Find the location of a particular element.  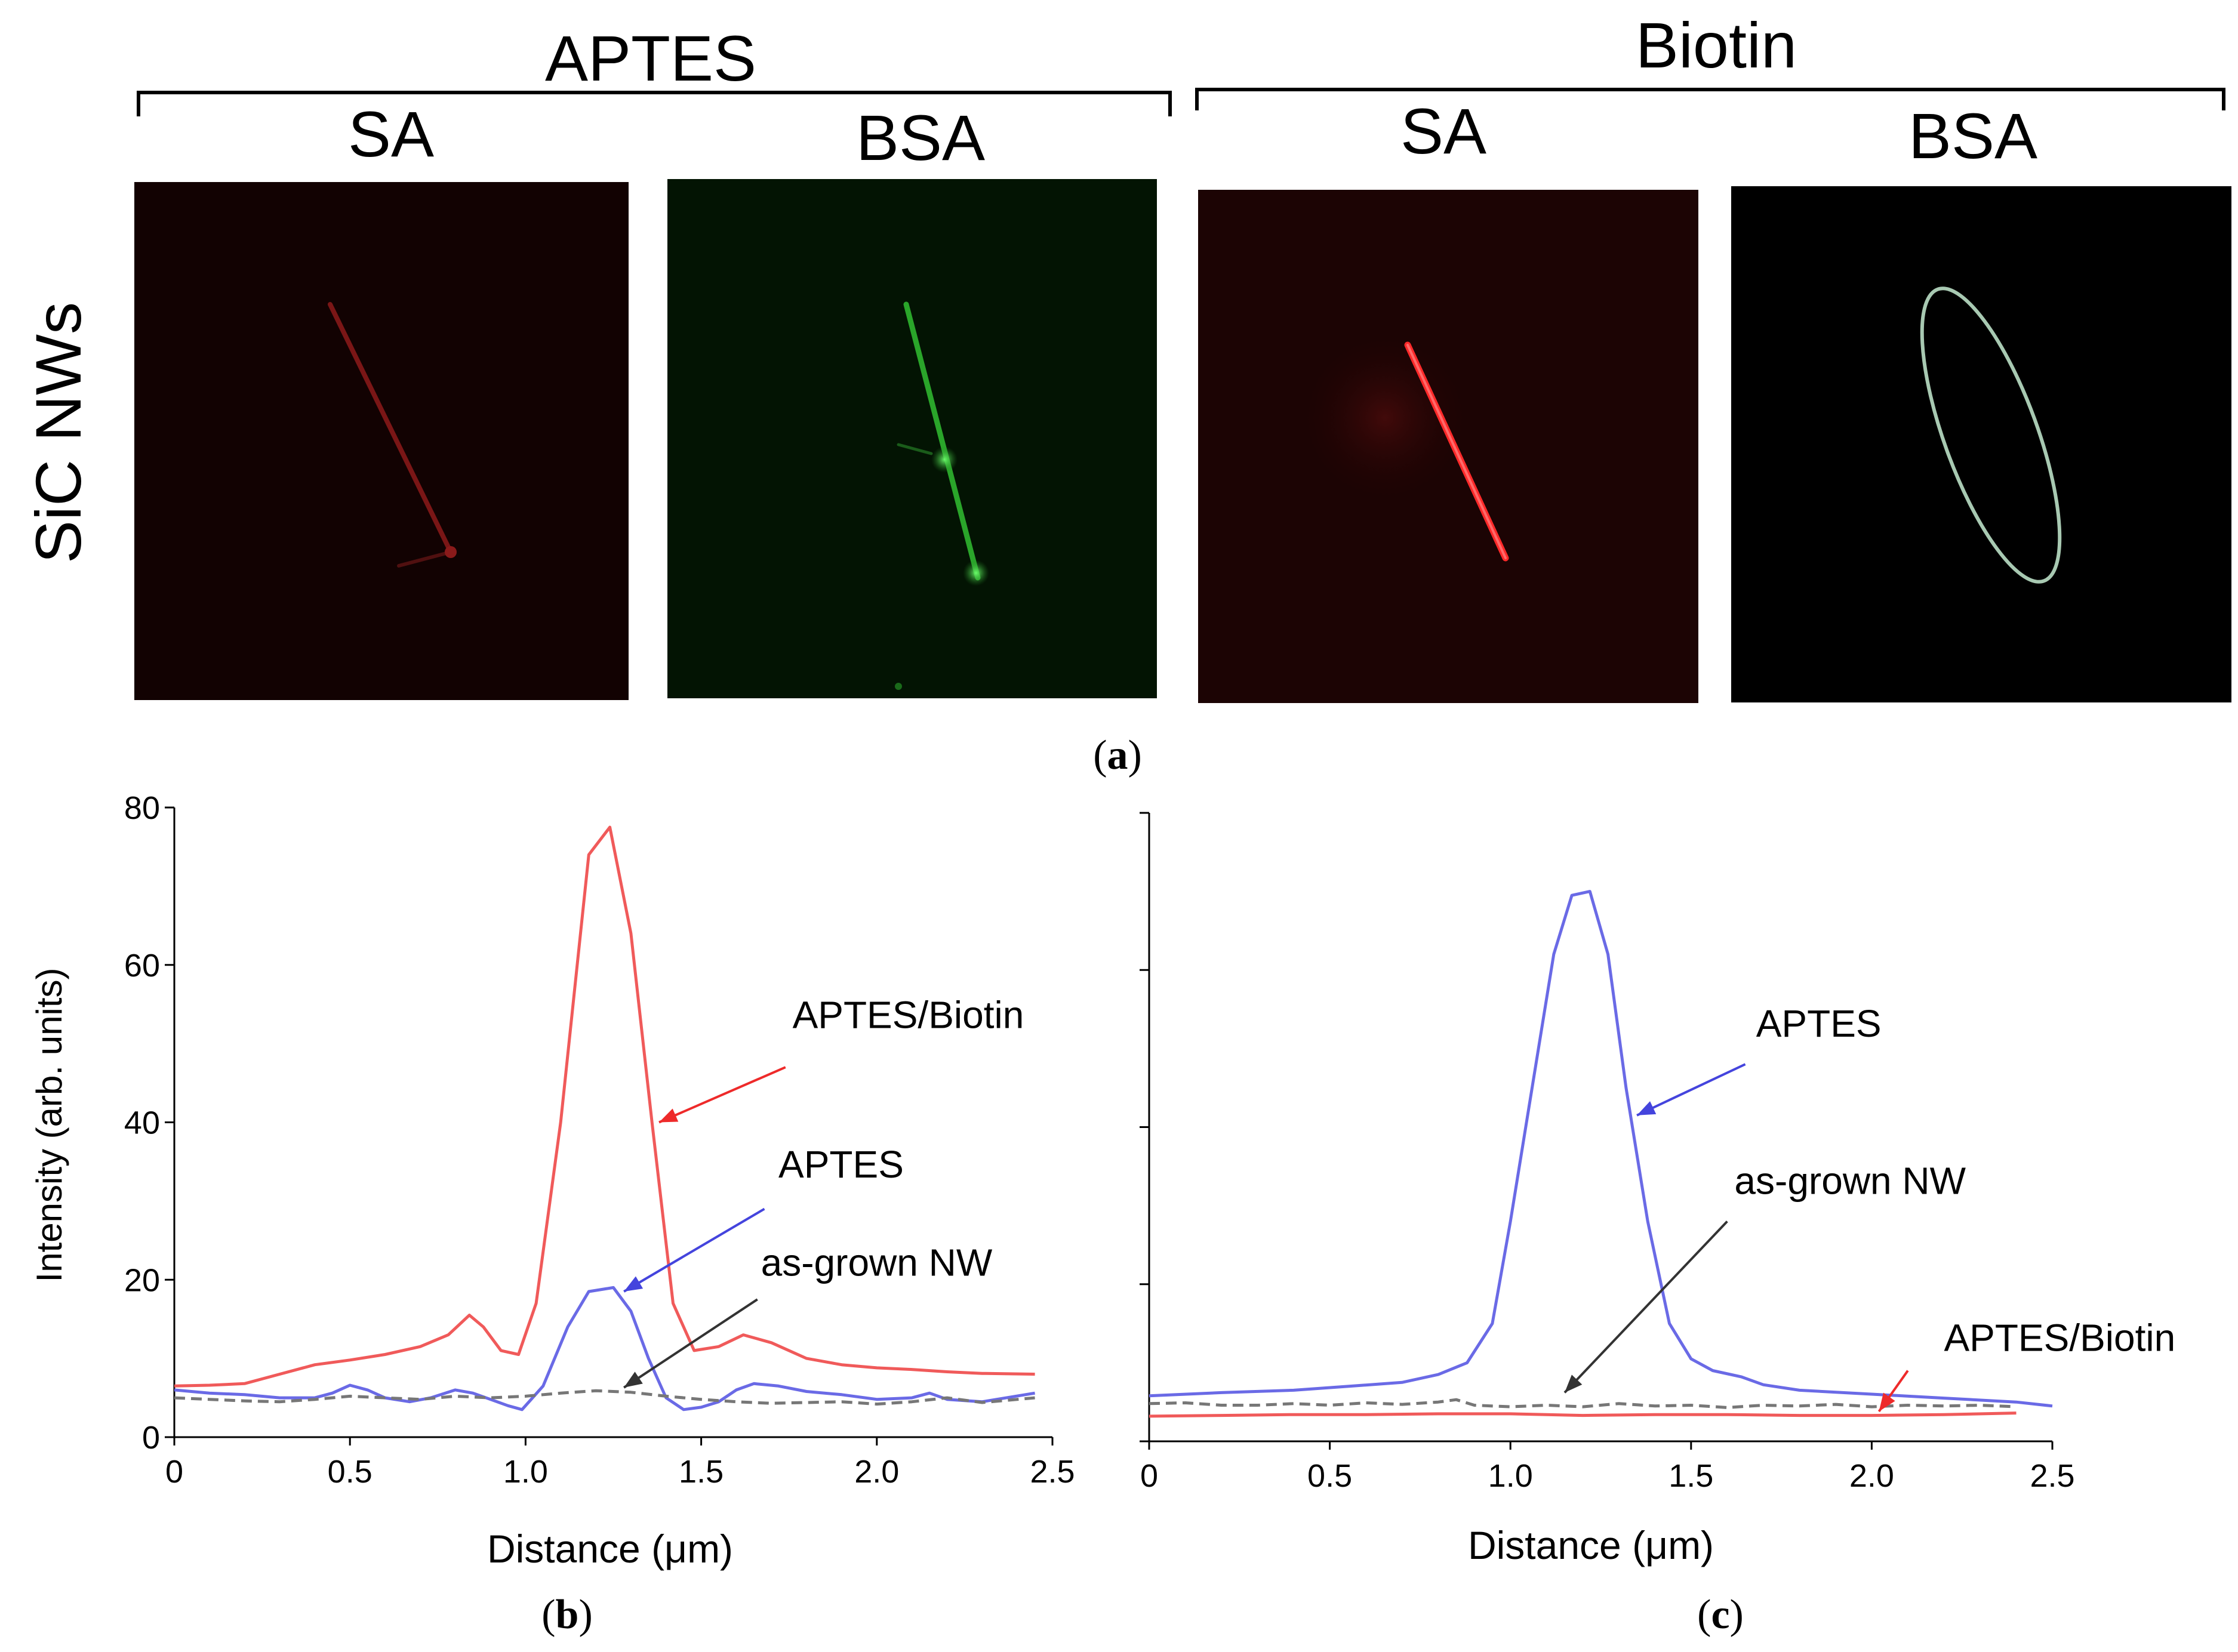

c-x-tick-label: 1.5 is located at coordinates (1691, 1476).